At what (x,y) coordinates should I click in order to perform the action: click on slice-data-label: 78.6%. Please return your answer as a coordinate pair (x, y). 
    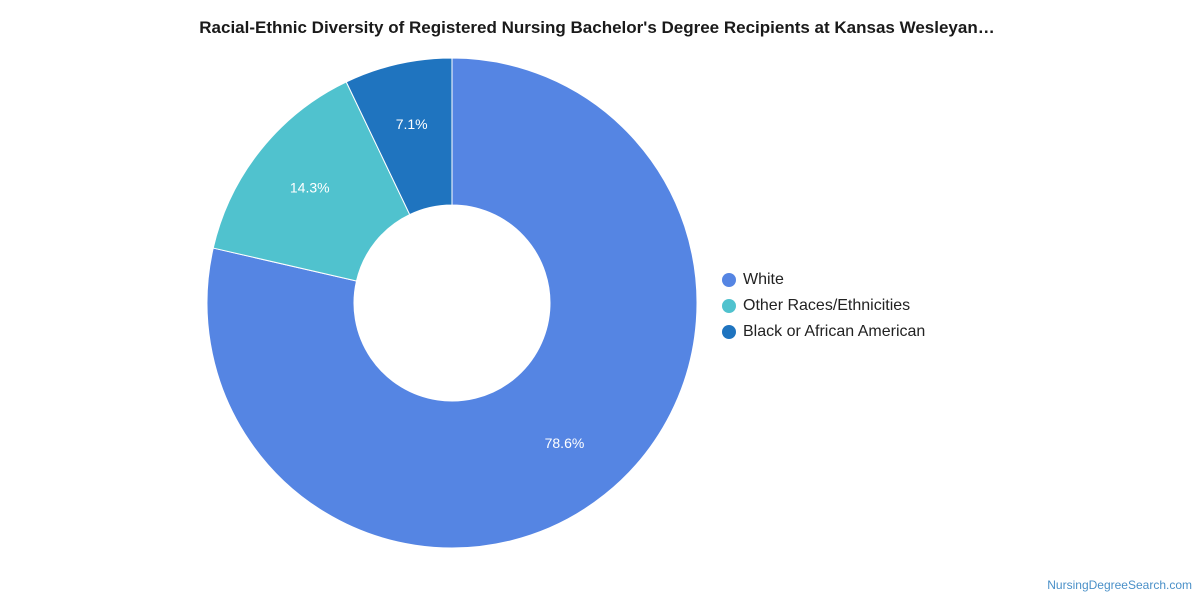
    Looking at the image, I should click on (565, 443).